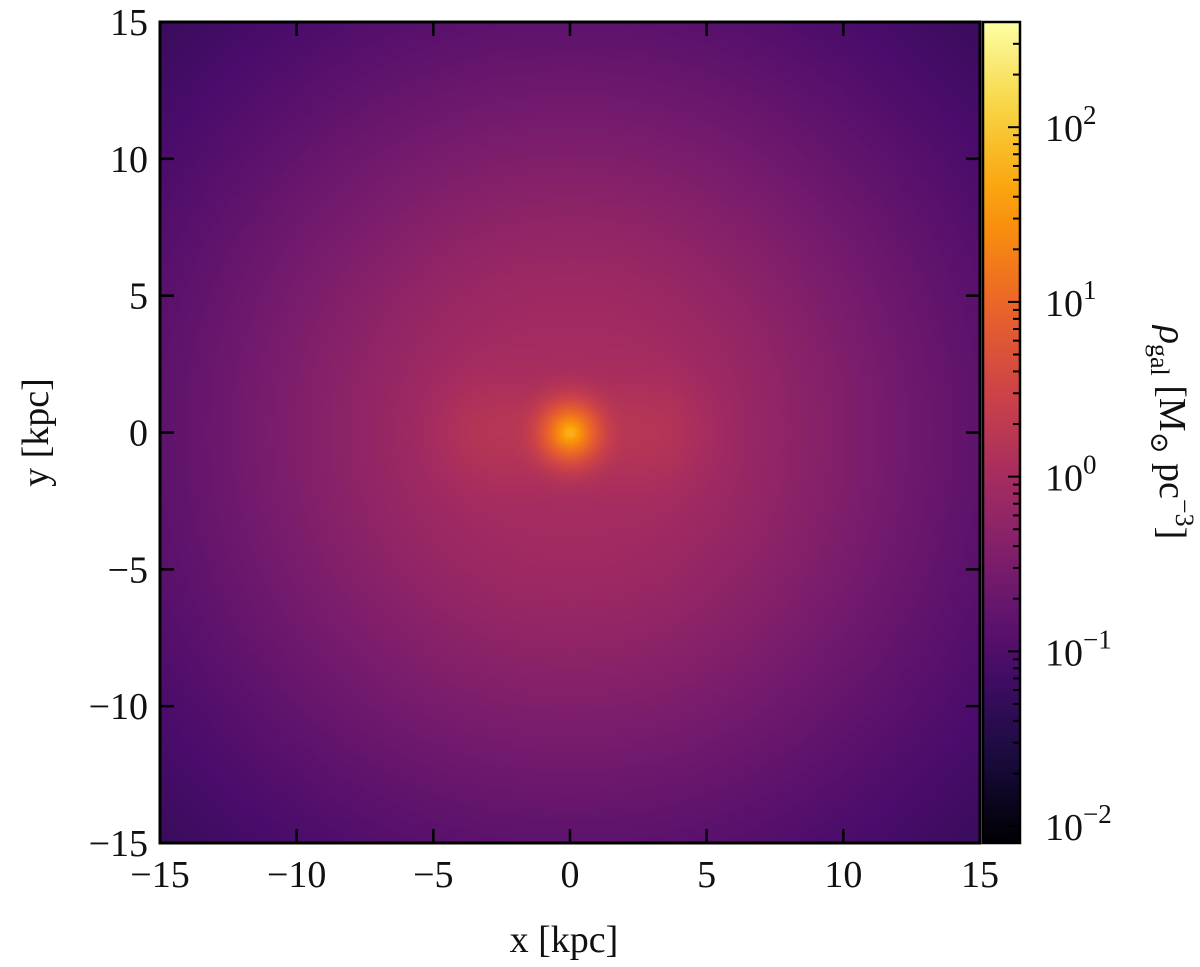 The image size is (1200, 967). What do you see at coordinates (296, 875) in the screenshot?
I see `x-tick-label: −10` at bounding box center [296, 875].